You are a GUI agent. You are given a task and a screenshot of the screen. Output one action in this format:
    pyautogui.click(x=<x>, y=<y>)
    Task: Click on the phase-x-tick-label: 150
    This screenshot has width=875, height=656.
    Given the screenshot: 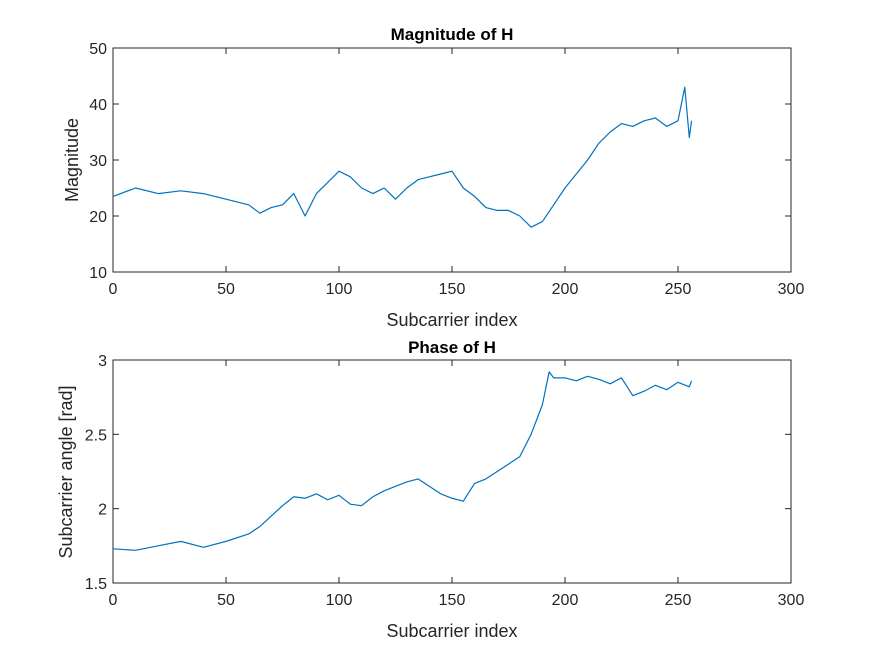 What is the action you would take?
    pyautogui.click(x=452, y=600)
    